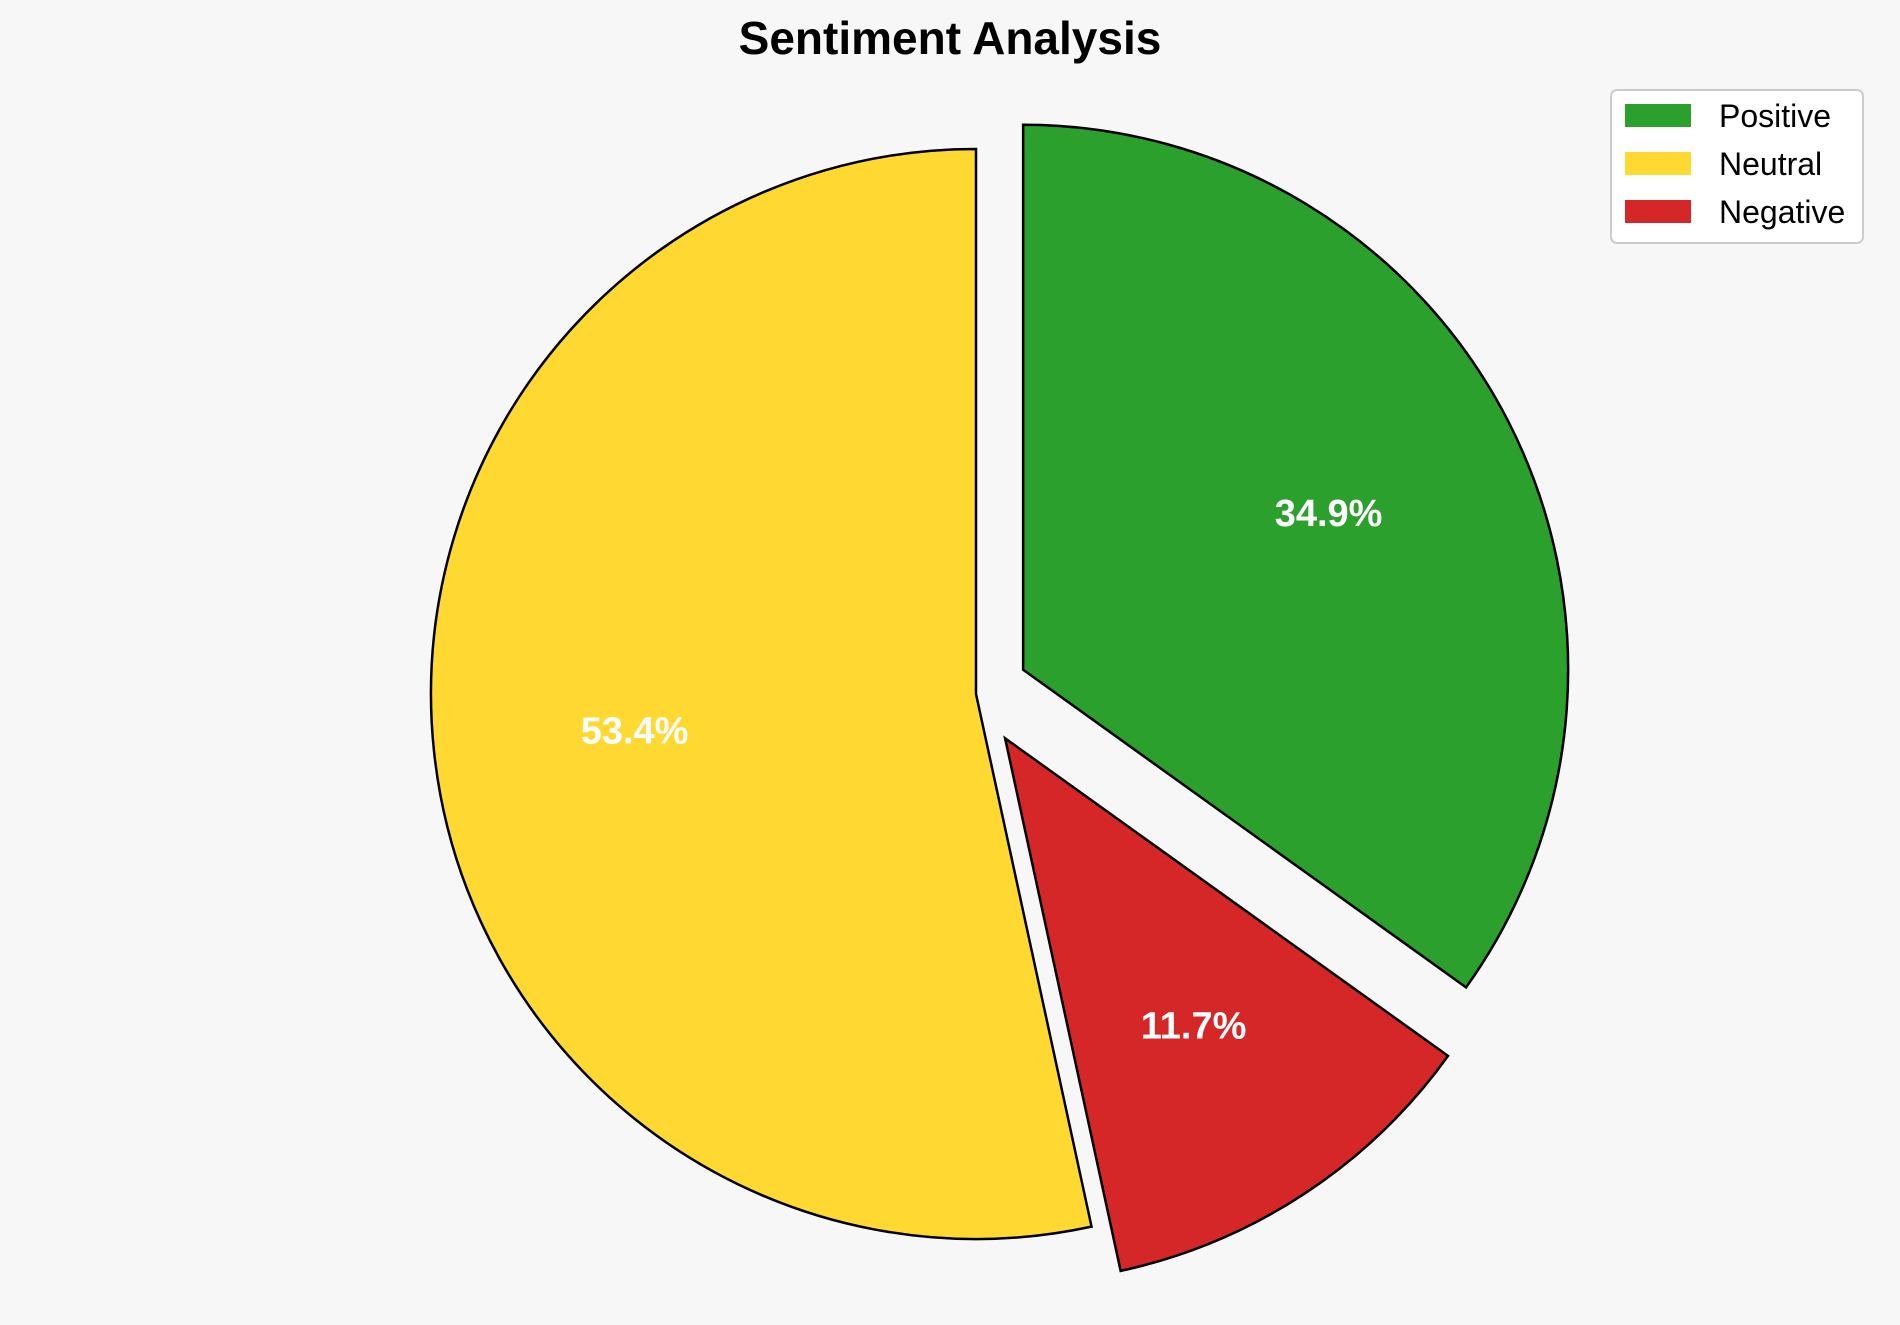 The image size is (1900, 1325). I want to click on legend-label-neutral: Neutral, so click(1770, 164).